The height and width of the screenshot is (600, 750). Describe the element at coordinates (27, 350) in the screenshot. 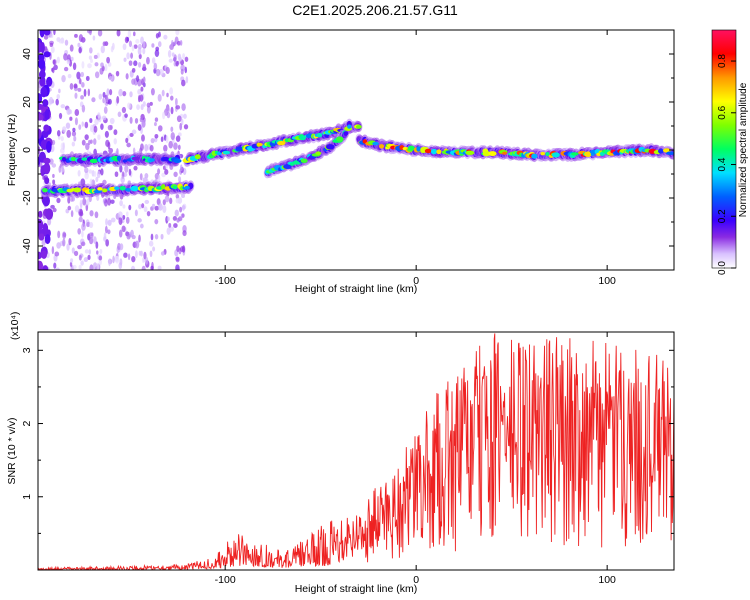

I see `snr-ytick-label: 3` at that location.